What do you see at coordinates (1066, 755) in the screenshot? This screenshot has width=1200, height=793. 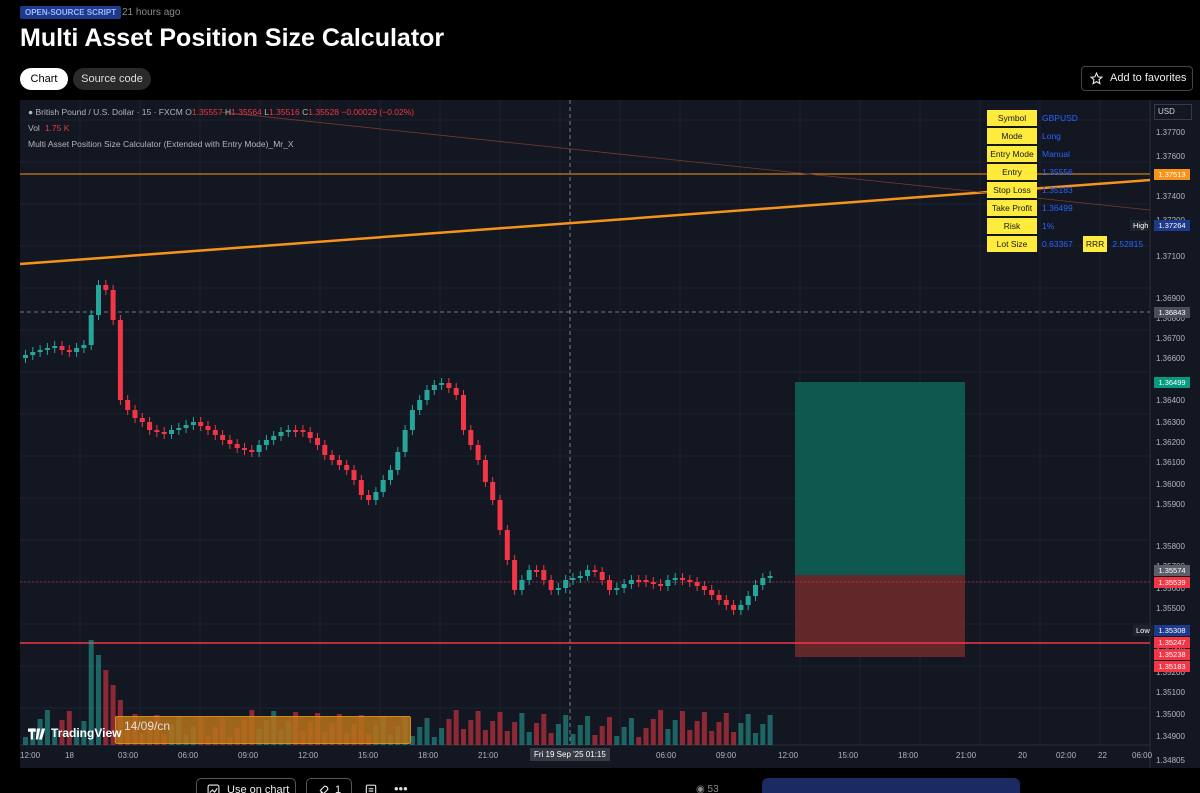 I see `time-axis-tick: 02:00` at bounding box center [1066, 755].